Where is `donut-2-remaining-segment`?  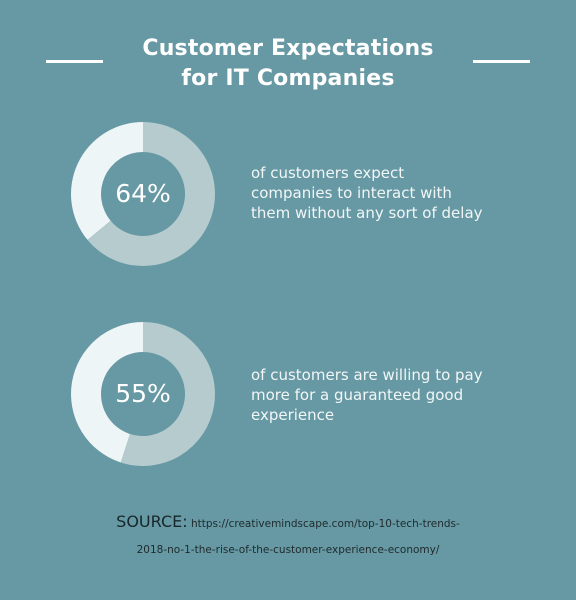
donut-2-remaining-segment is located at coordinates (107, 392).